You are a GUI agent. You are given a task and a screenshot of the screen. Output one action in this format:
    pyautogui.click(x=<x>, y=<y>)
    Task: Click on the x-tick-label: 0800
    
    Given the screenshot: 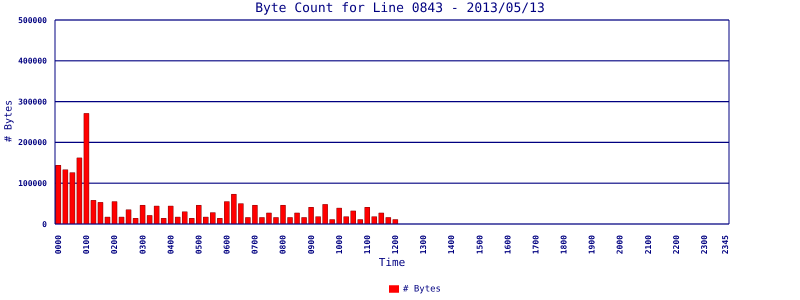 What is the action you would take?
    pyautogui.click(x=283, y=244)
    